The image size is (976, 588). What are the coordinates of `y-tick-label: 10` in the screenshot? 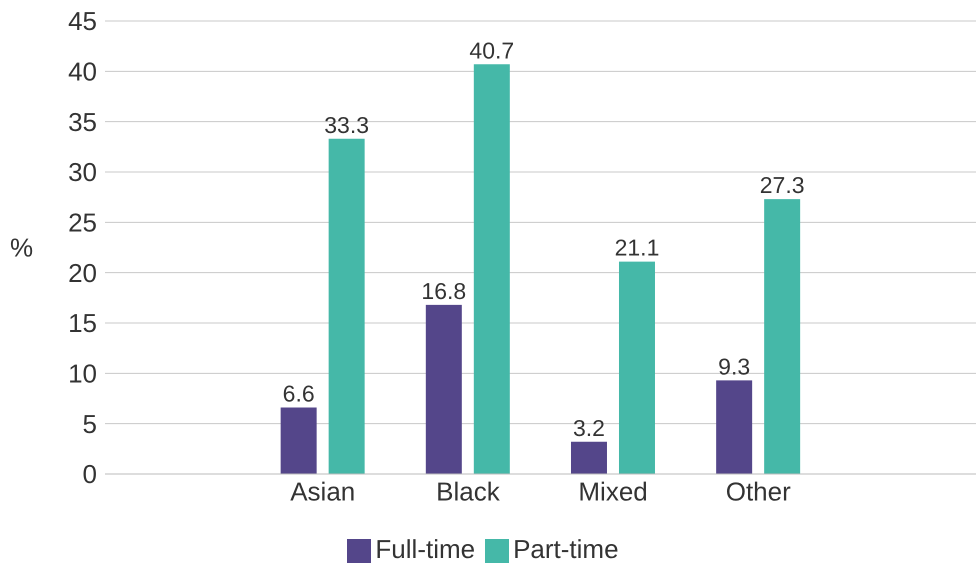 It's located at (82, 373).